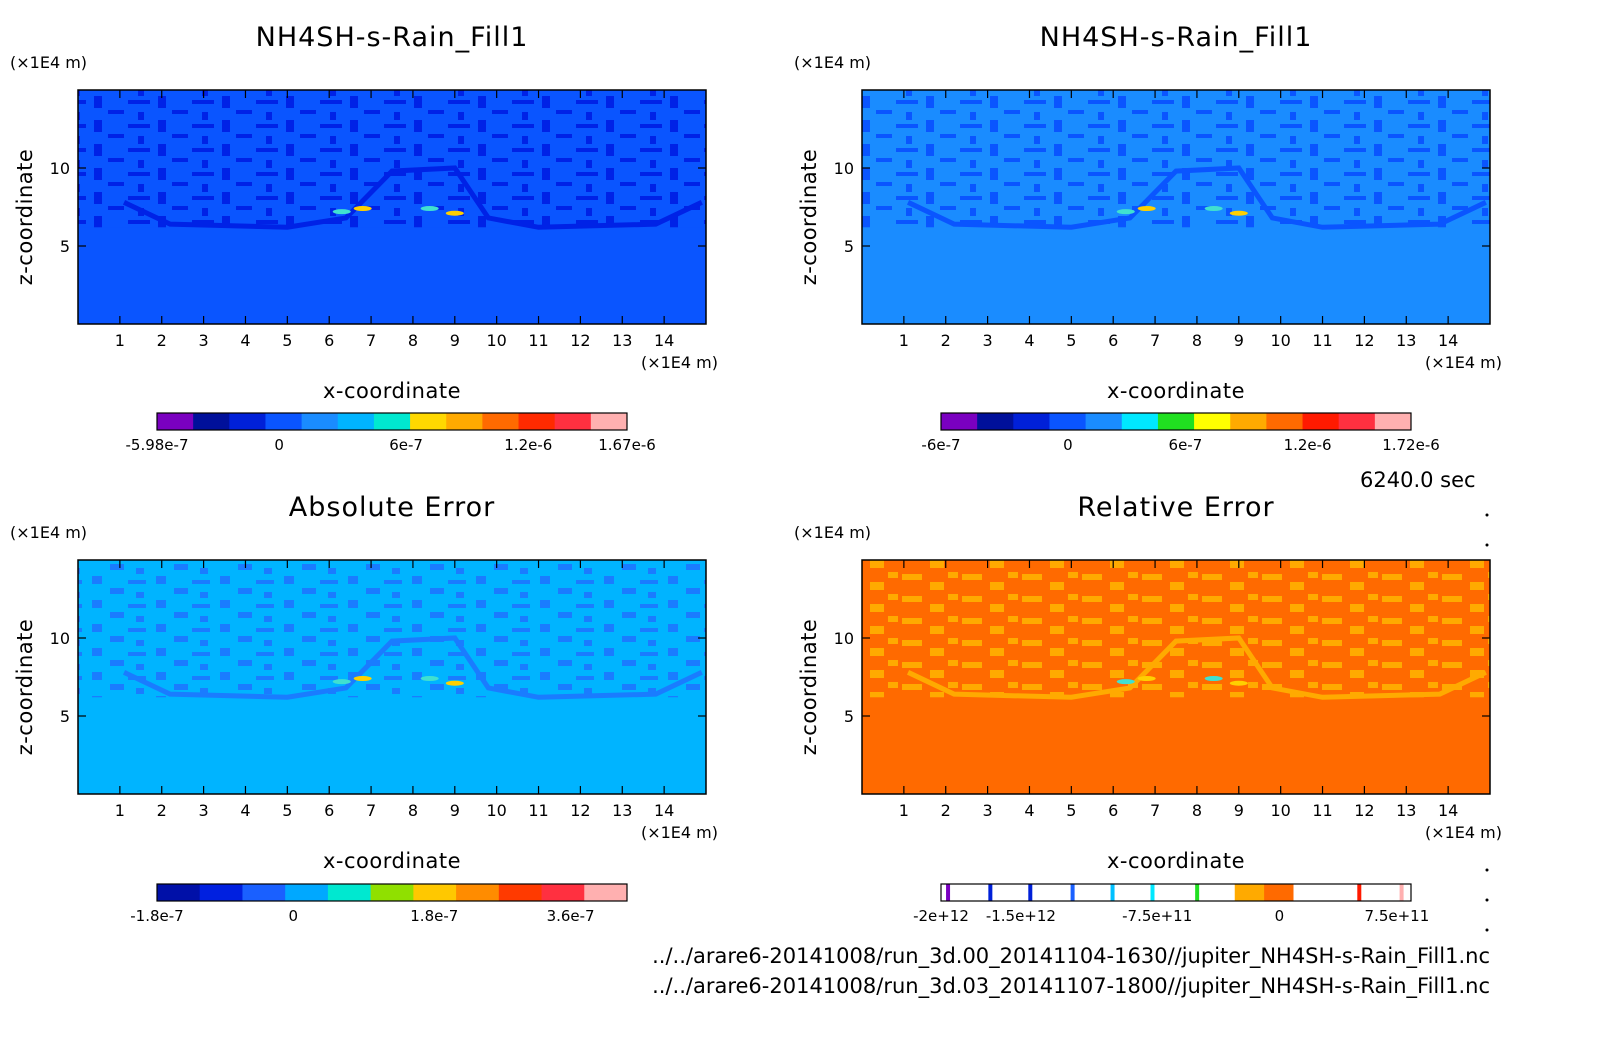  I want to click on colorbar-label: -6e-7, so click(940, 445).